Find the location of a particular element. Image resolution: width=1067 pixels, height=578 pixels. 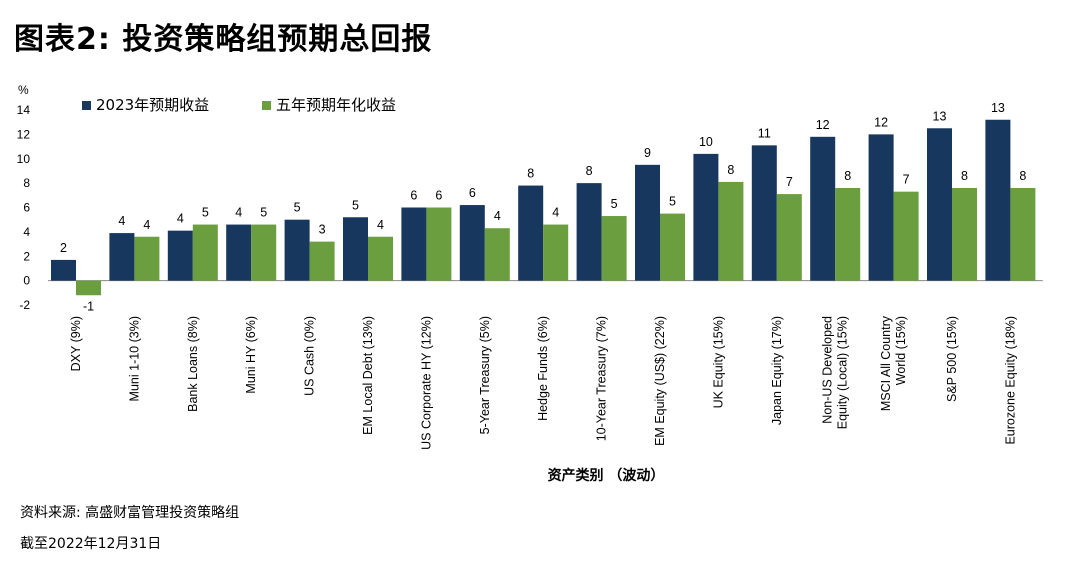

x-axis-title: 资产类别 （波动） is located at coordinates (606, 475).